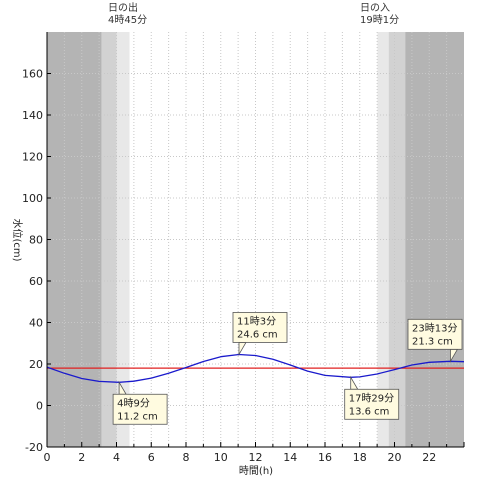 Image resolution: width=480 pixels, height=480 pixels. What do you see at coordinates (123, 7) in the screenshot?
I see `sunrise-label: 日の出` at bounding box center [123, 7].